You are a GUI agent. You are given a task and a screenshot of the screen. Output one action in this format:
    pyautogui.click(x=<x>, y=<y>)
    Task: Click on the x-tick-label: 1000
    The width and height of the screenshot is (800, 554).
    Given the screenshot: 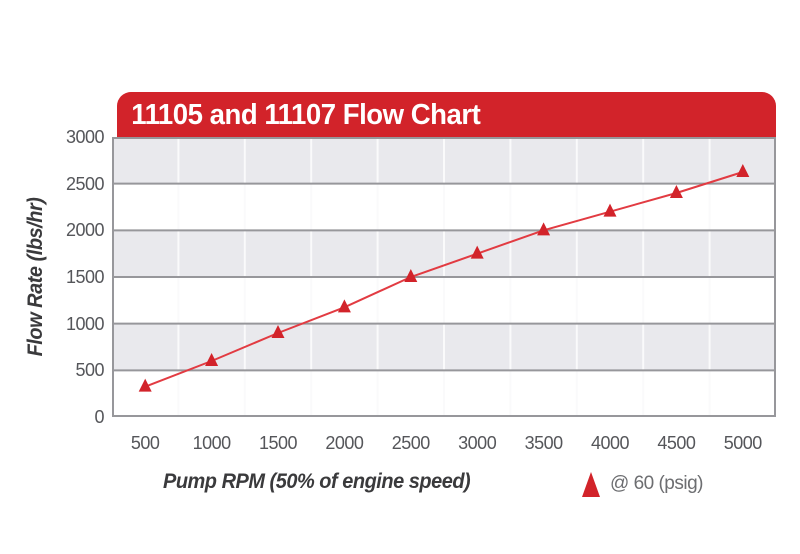 What is the action you would take?
    pyautogui.click(x=212, y=443)
    